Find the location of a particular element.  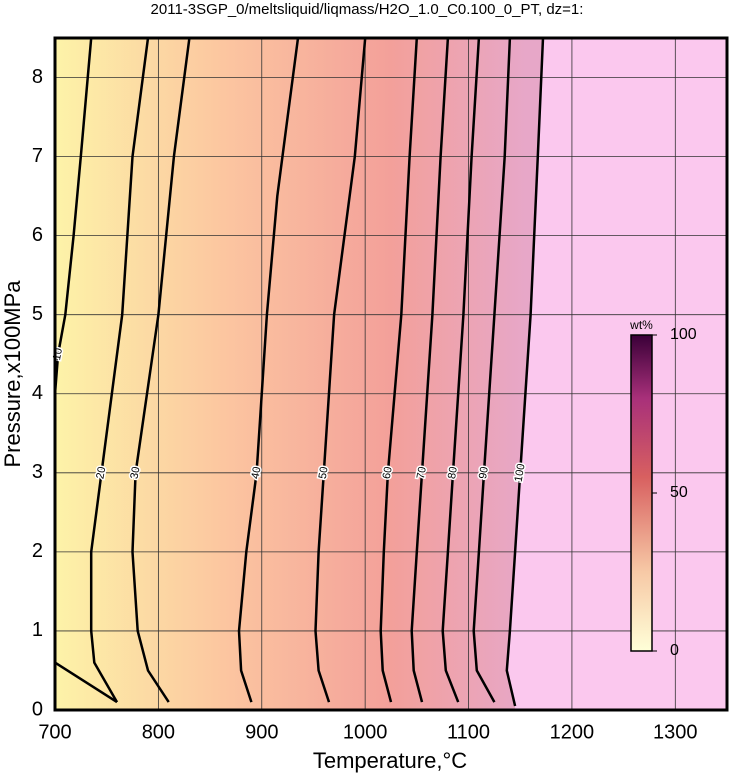

x-tick-label: 1200 is located at coordinates (572, 732).